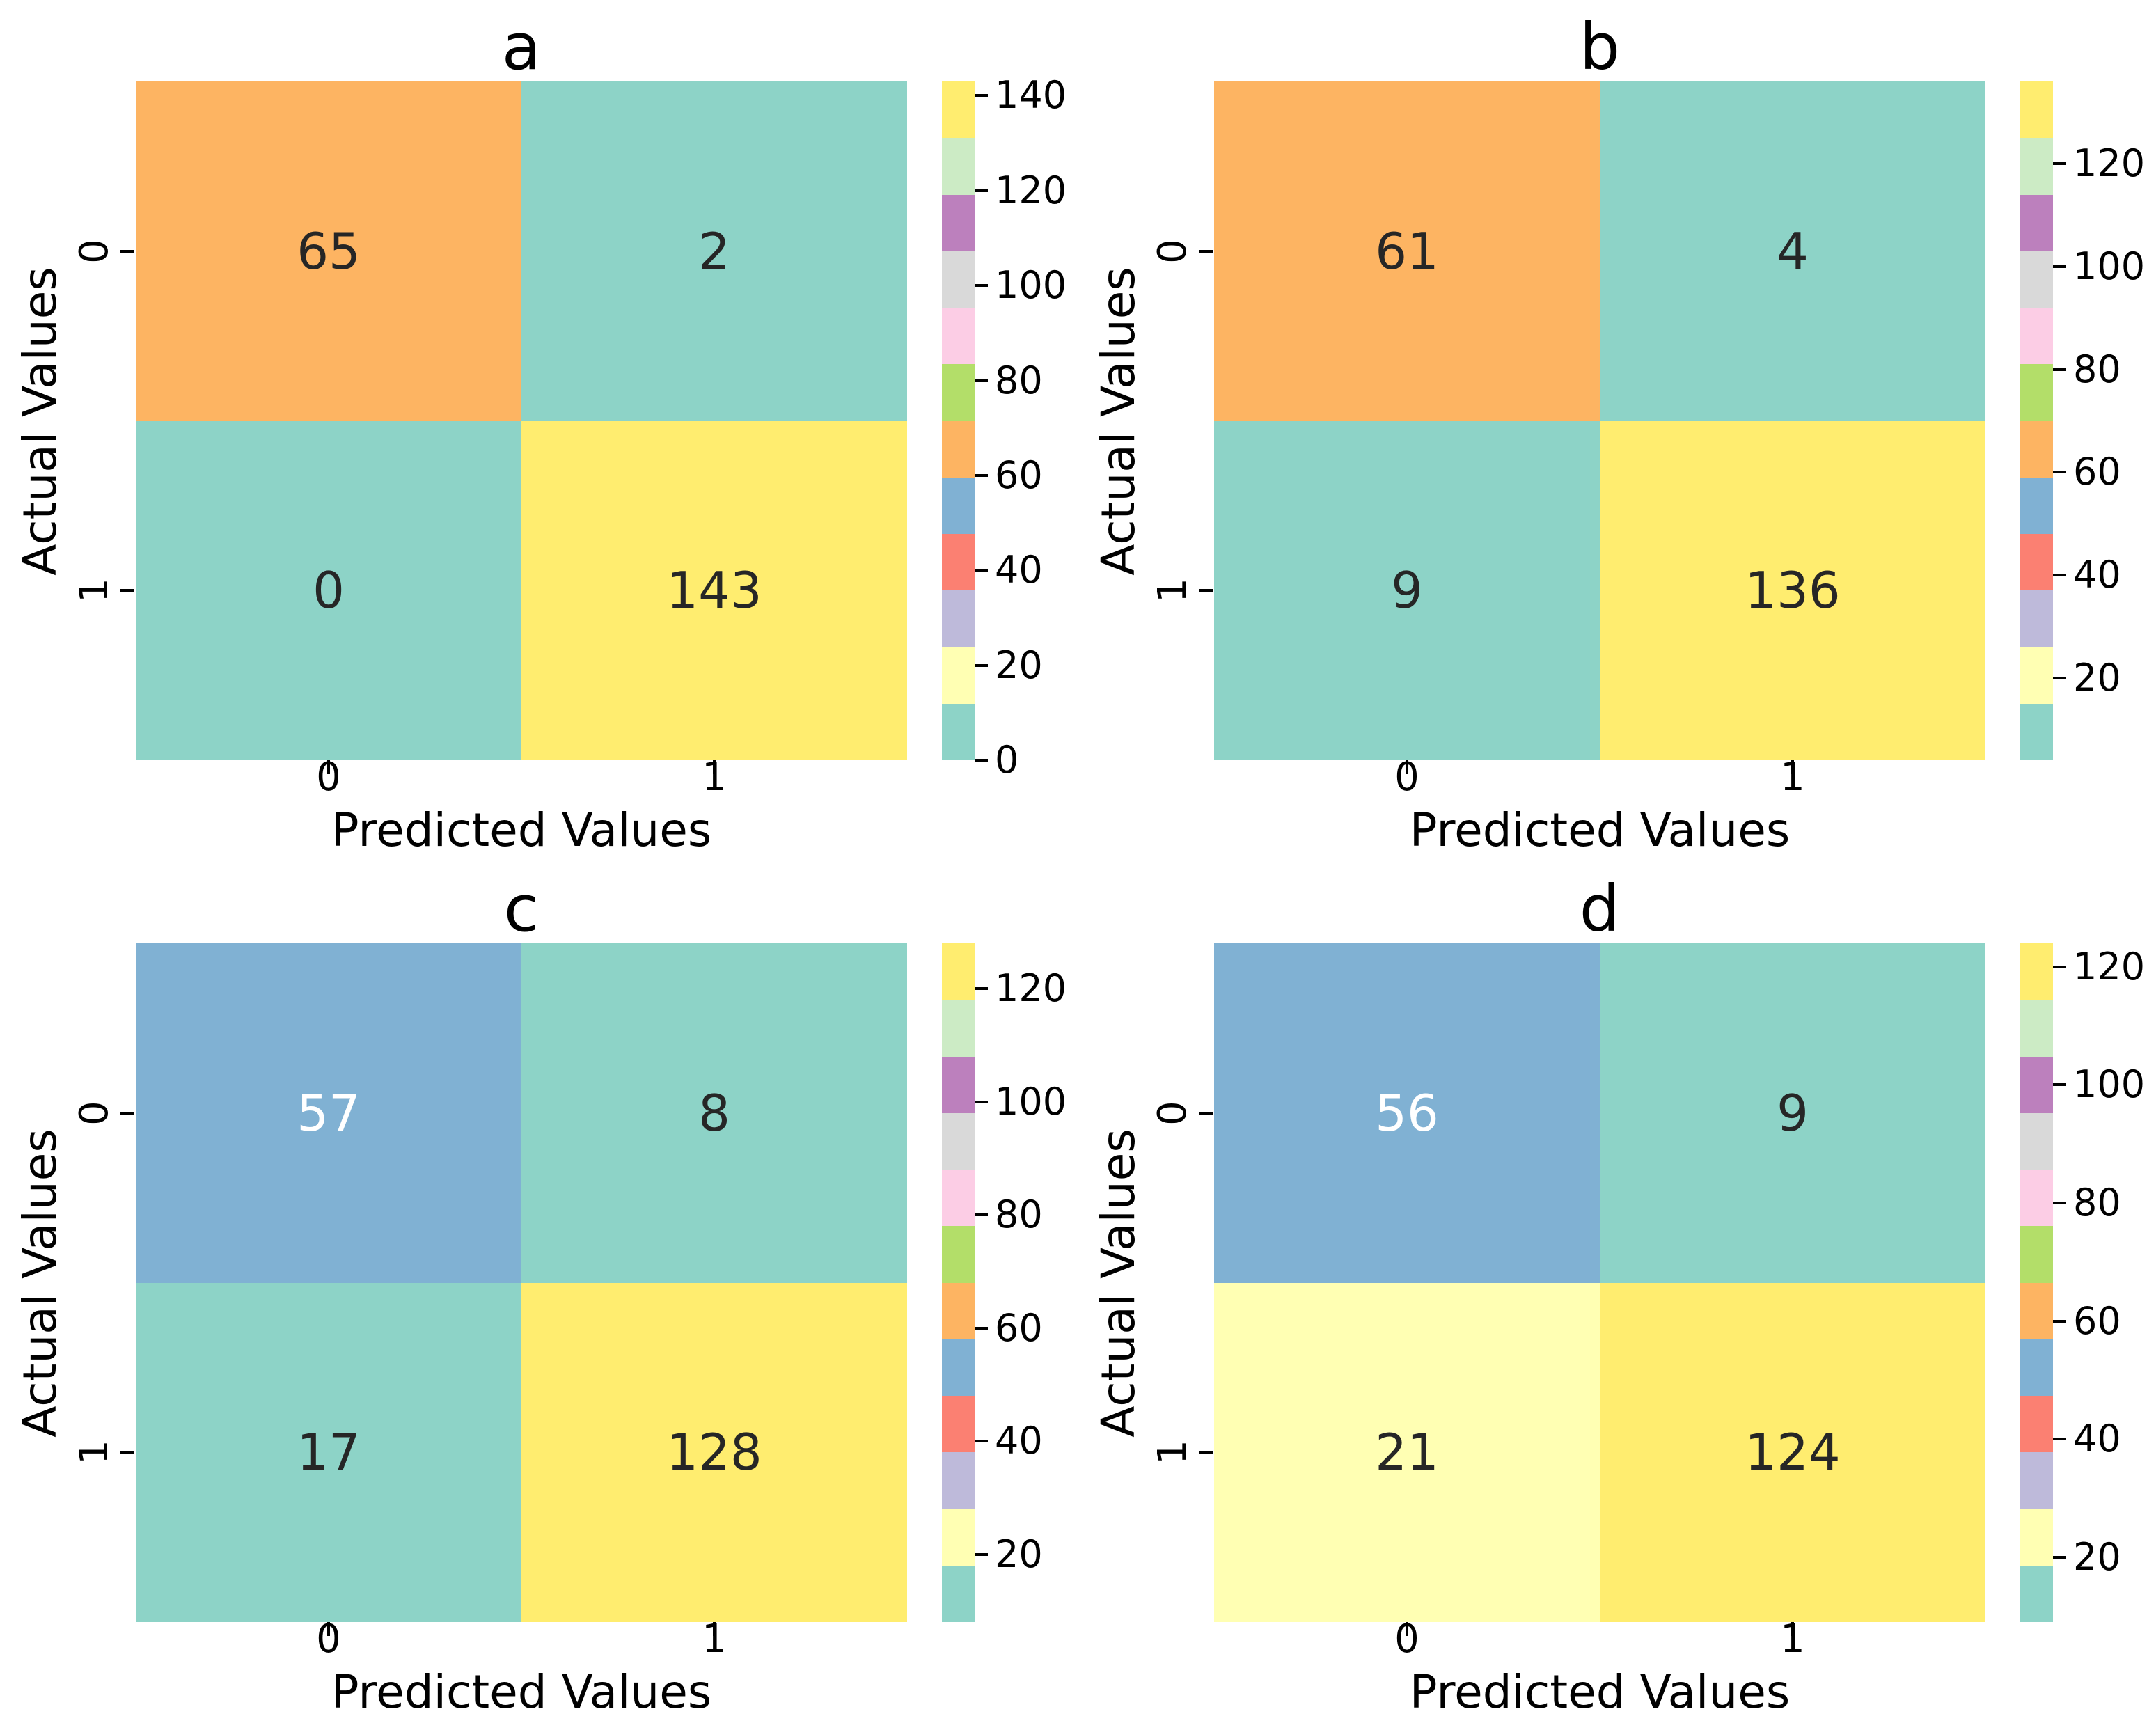 The width and height of the screenshot is (2156, 1723). Describe the element at coordinates (1007, 760) in the screenshot. I see `colorbar-tick-label: 0` at that location.